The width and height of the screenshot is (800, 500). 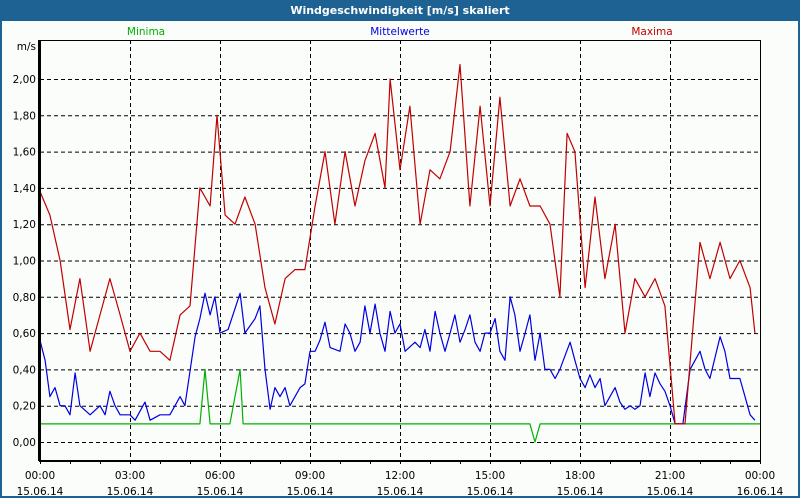 What do you see at coordinates (130, 476) in the screenshot?
I see `x-tick-time: 03:00` at bounding box center [130, 476].